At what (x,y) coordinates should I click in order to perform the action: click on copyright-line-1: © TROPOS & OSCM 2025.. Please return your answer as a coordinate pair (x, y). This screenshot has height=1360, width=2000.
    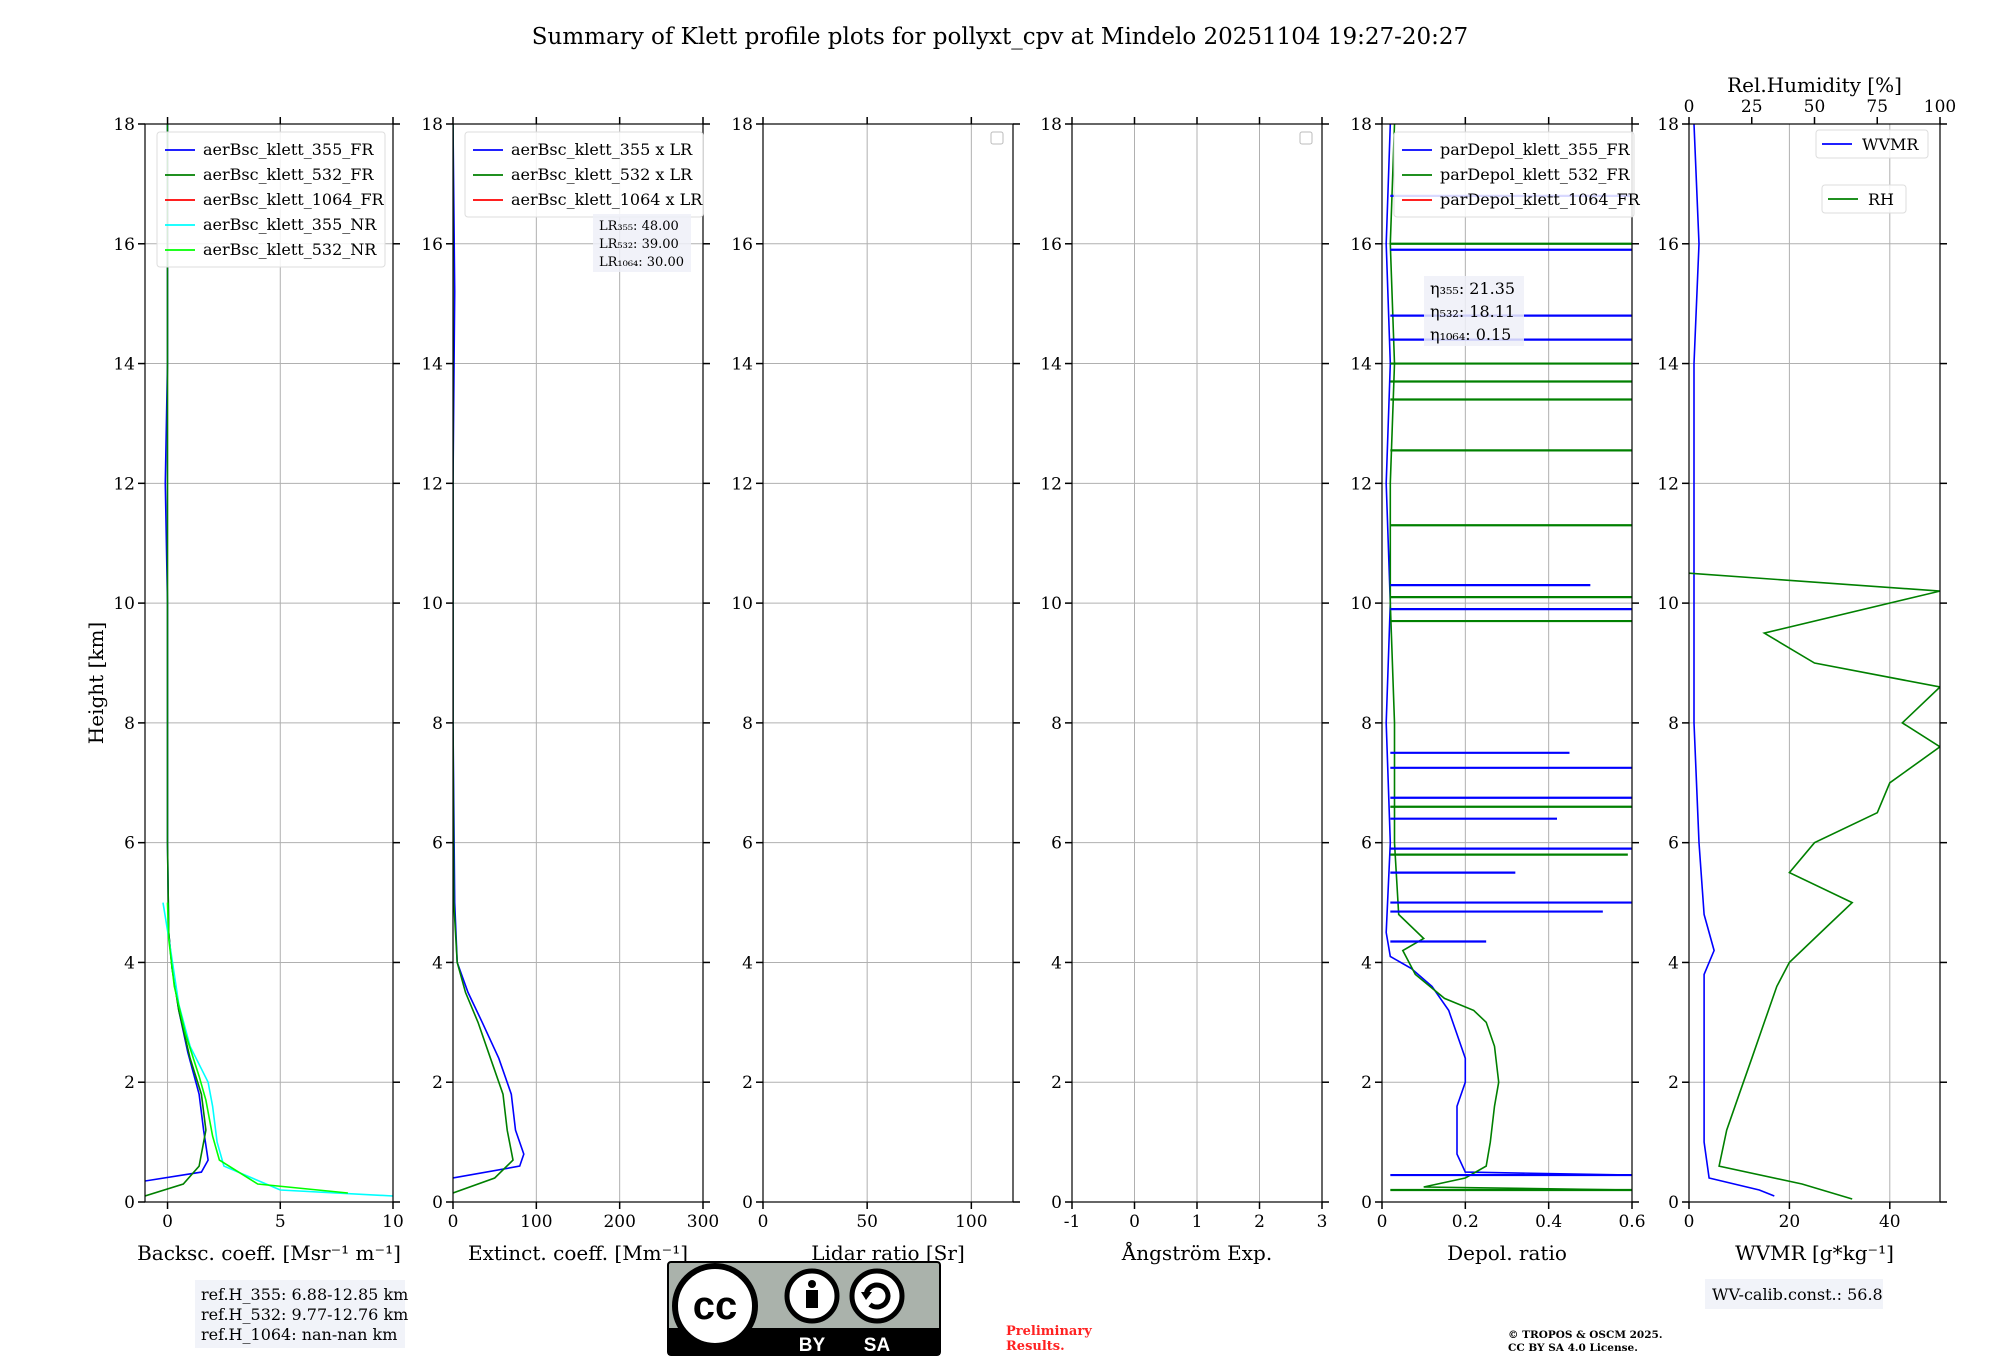
    Looking at the image, I should click on (1585, 1335).